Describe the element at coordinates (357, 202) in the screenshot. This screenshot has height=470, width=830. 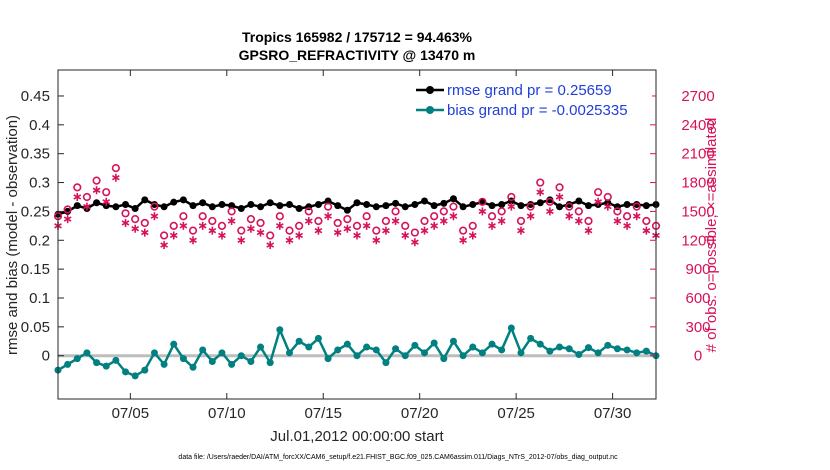
I see `series-possible` at that location.